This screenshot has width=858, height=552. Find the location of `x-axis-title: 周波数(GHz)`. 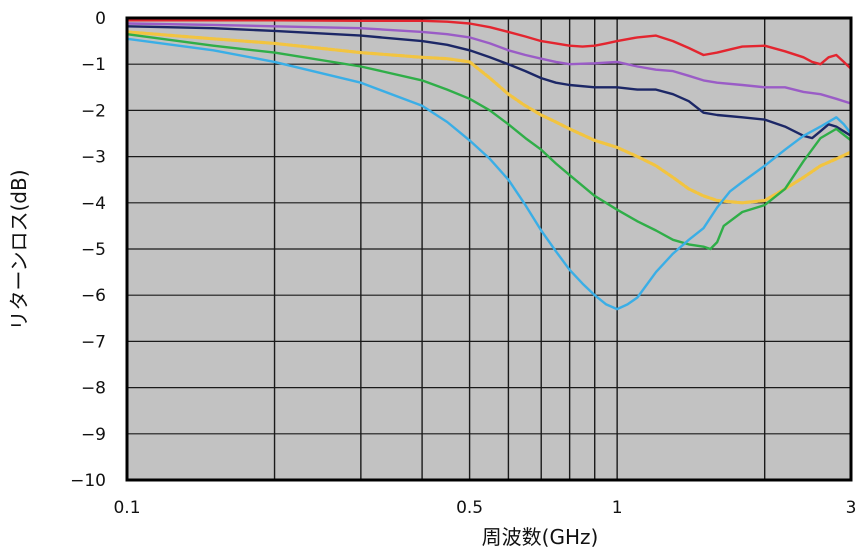

x-axis-title: 周波数(GHz) is located at coordinates (540, 537).